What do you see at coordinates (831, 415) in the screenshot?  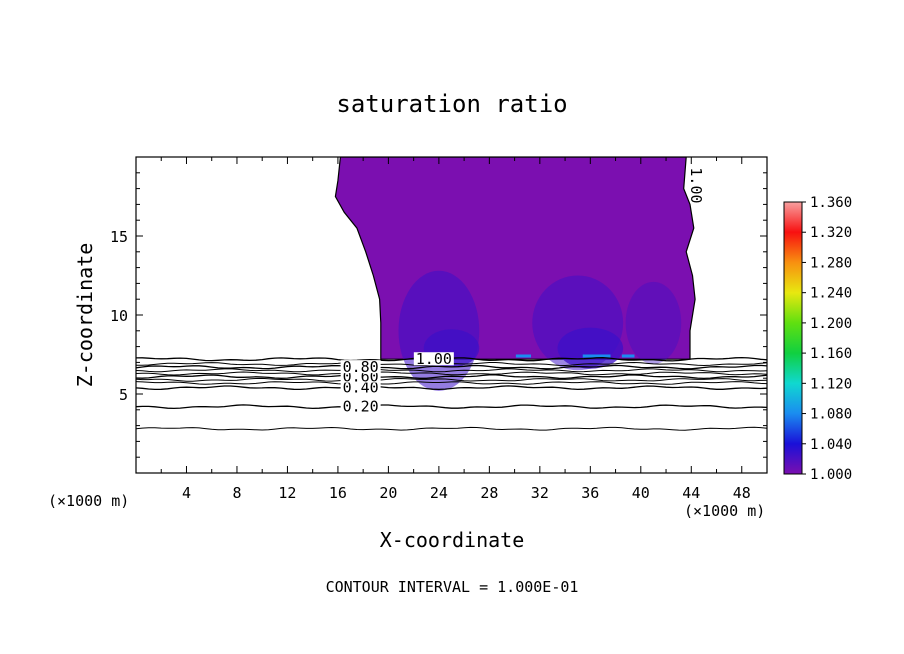 I see `colorbar-tick-label: 1.080` at bounding box center [831, 415].